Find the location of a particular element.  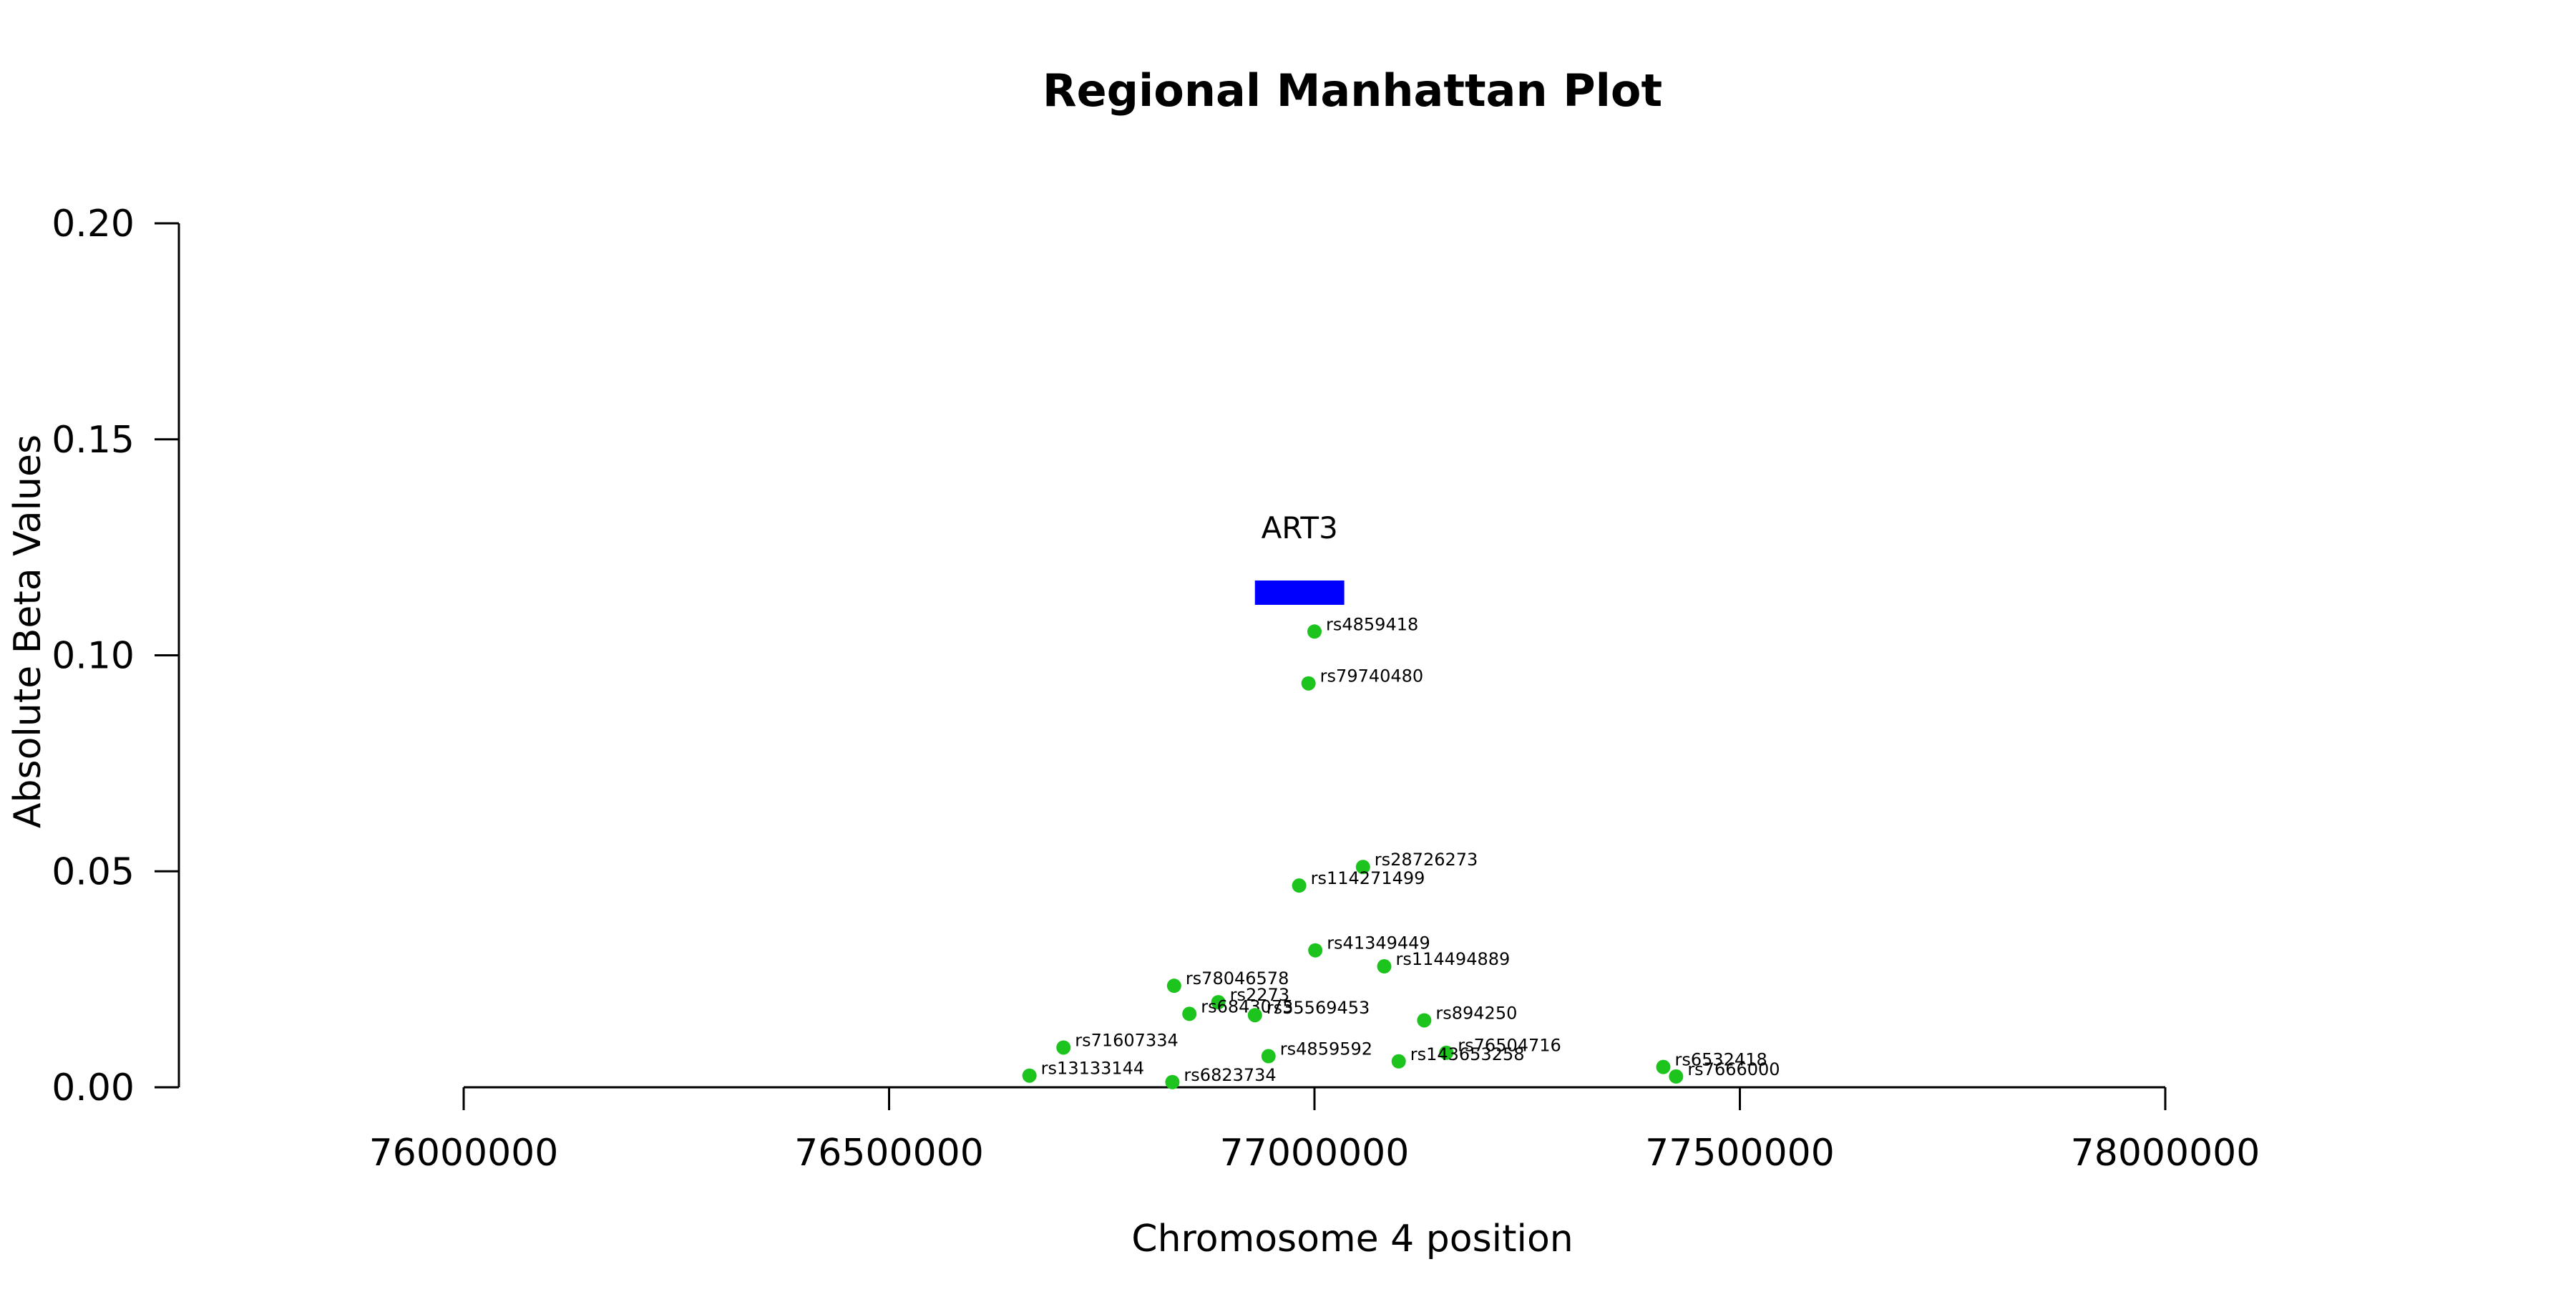

x-tick-label: 76500000 is located at coordinates (889, 1153).